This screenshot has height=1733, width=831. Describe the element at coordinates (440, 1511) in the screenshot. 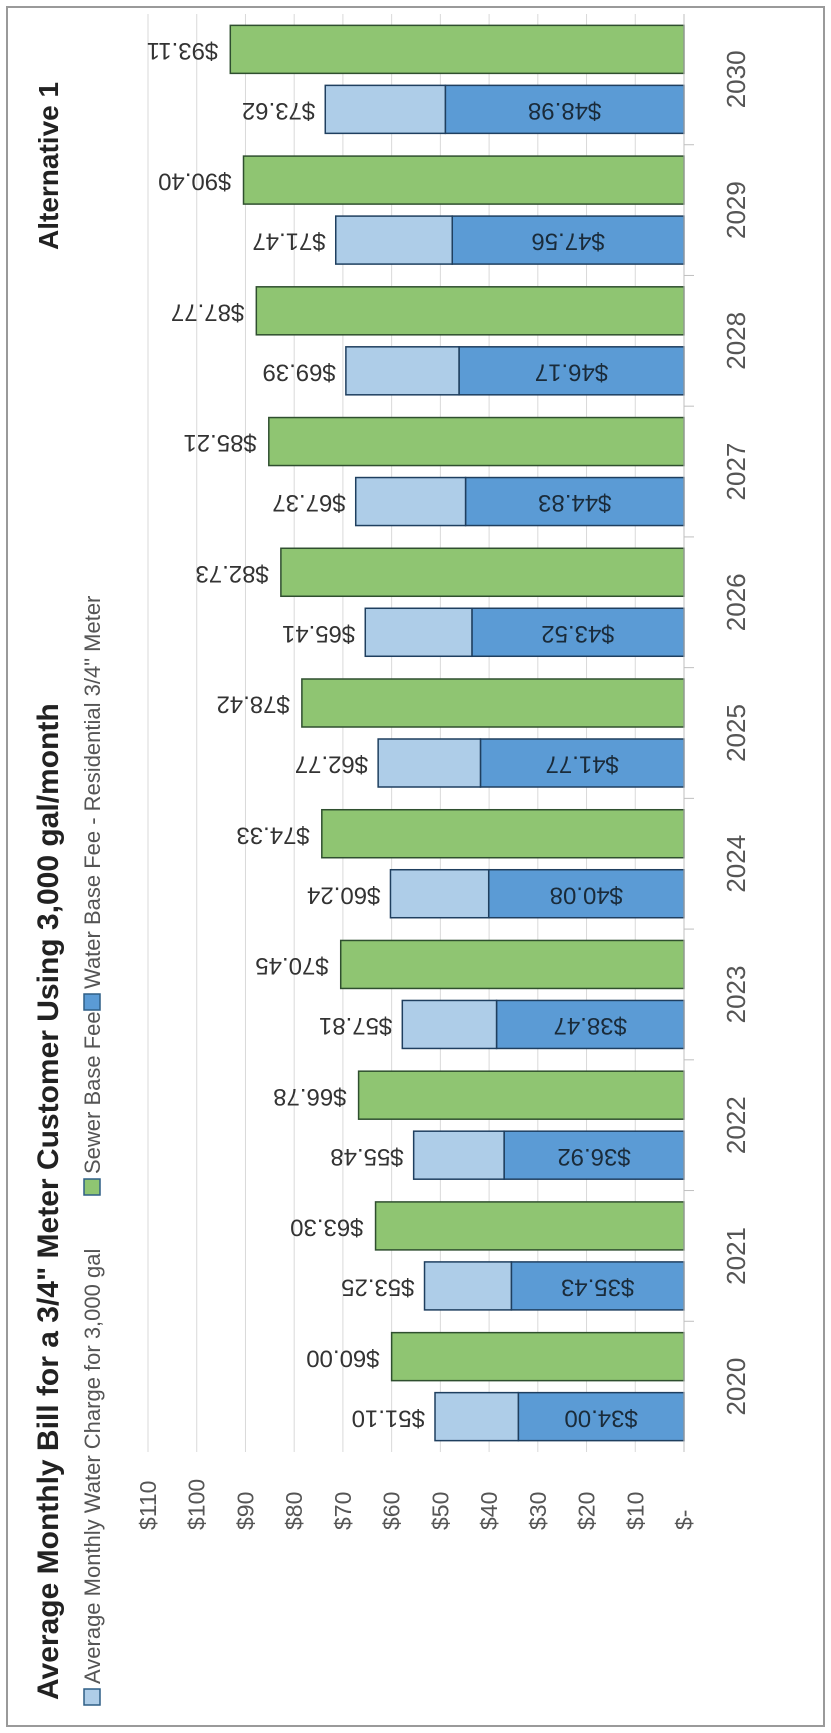

I see `y-tick-label: $50` at that location.